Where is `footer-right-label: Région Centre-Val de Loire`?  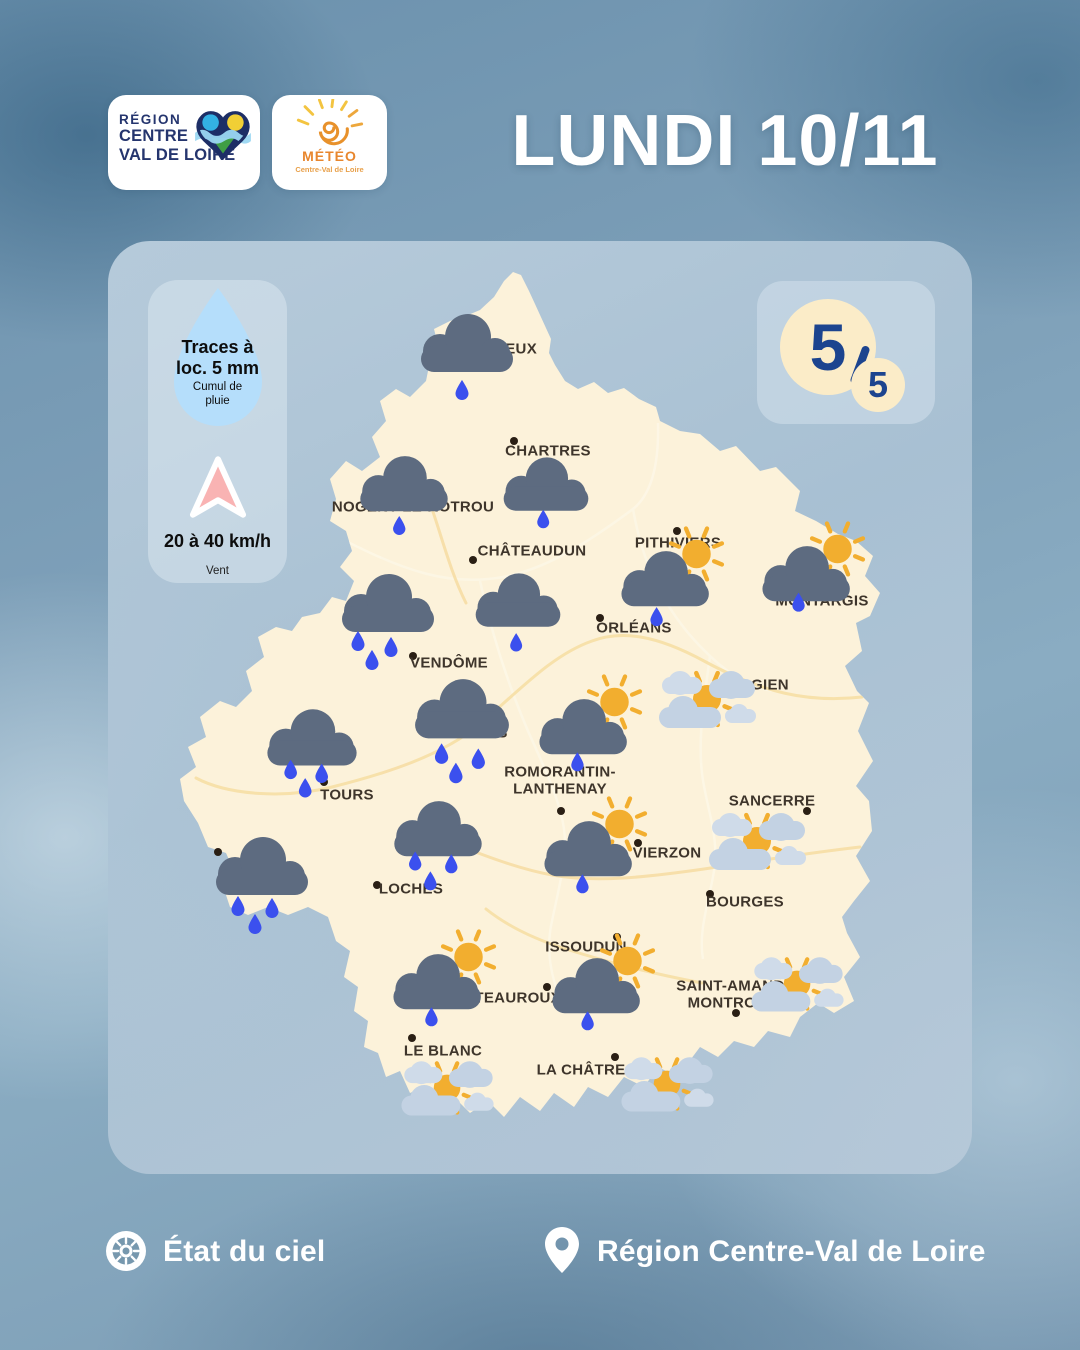
footer-right-label: Région Centre-Val de Loire is located at coordinates (791, 1251).